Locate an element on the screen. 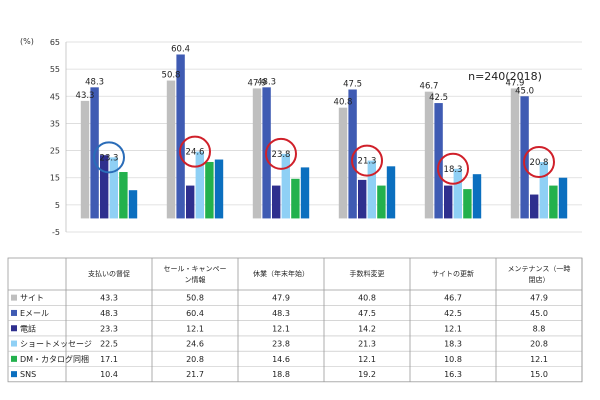  table-cell: 23.8 is located at coordinates (281, 344).